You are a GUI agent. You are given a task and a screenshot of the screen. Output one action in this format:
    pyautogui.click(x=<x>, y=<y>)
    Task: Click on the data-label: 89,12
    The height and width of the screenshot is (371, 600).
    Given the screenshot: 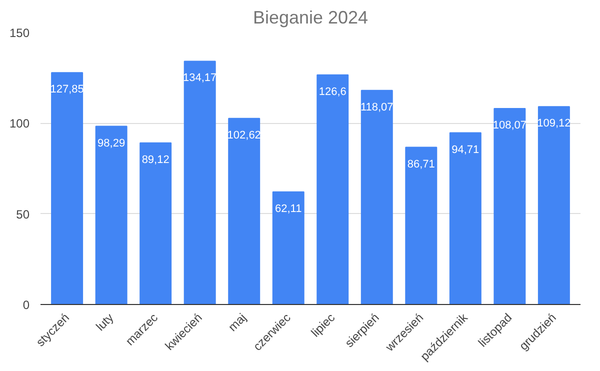 What is the action you would take?
    pyautogui.click(x=156, y=160)
    